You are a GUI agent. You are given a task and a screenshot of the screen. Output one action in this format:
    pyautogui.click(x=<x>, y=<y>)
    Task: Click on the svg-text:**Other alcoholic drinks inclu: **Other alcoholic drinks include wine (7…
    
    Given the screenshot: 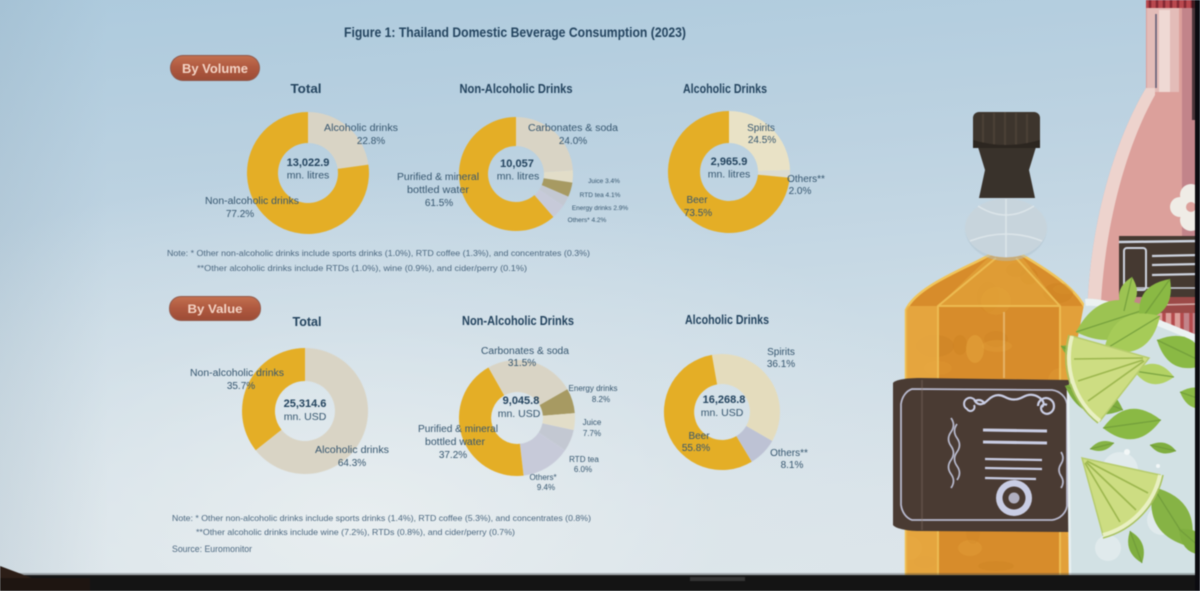 What is the action you would take?
    pyautogui.click(x=355, y=532)
    